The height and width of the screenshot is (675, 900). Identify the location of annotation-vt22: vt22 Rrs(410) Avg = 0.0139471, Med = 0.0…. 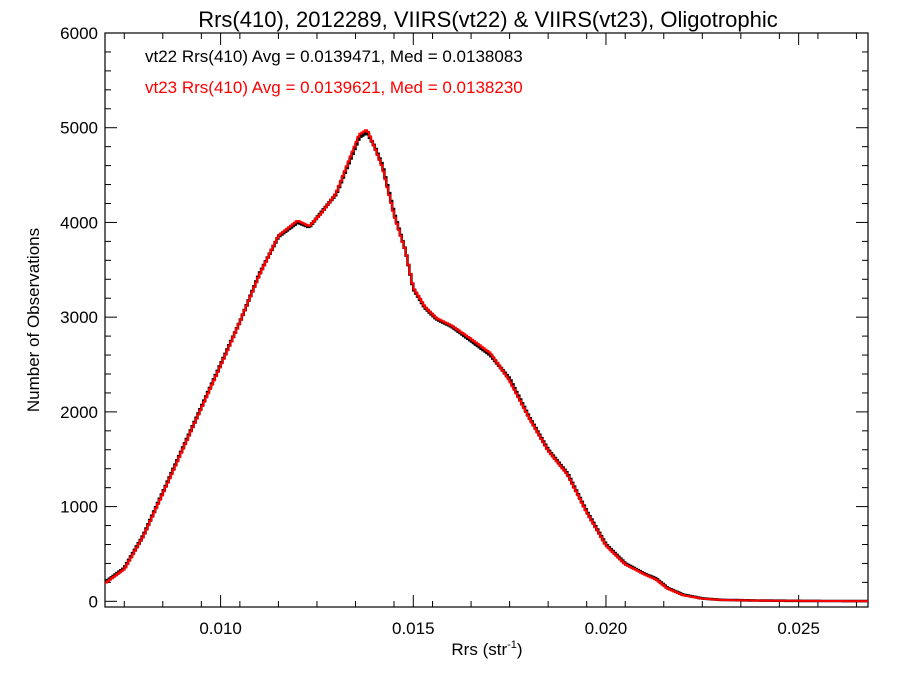
(334, 56).